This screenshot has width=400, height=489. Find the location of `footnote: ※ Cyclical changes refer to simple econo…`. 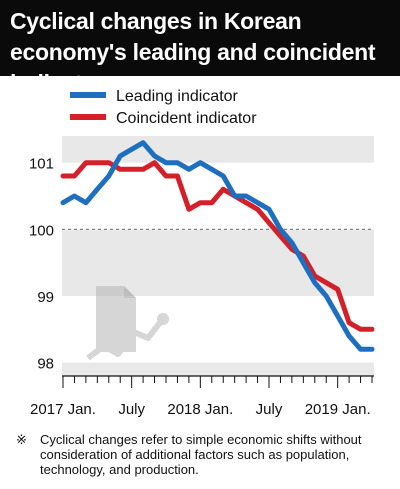

footnote: ※ Cyclical changes refer to simple econo… is located at coordinates (203, 454).